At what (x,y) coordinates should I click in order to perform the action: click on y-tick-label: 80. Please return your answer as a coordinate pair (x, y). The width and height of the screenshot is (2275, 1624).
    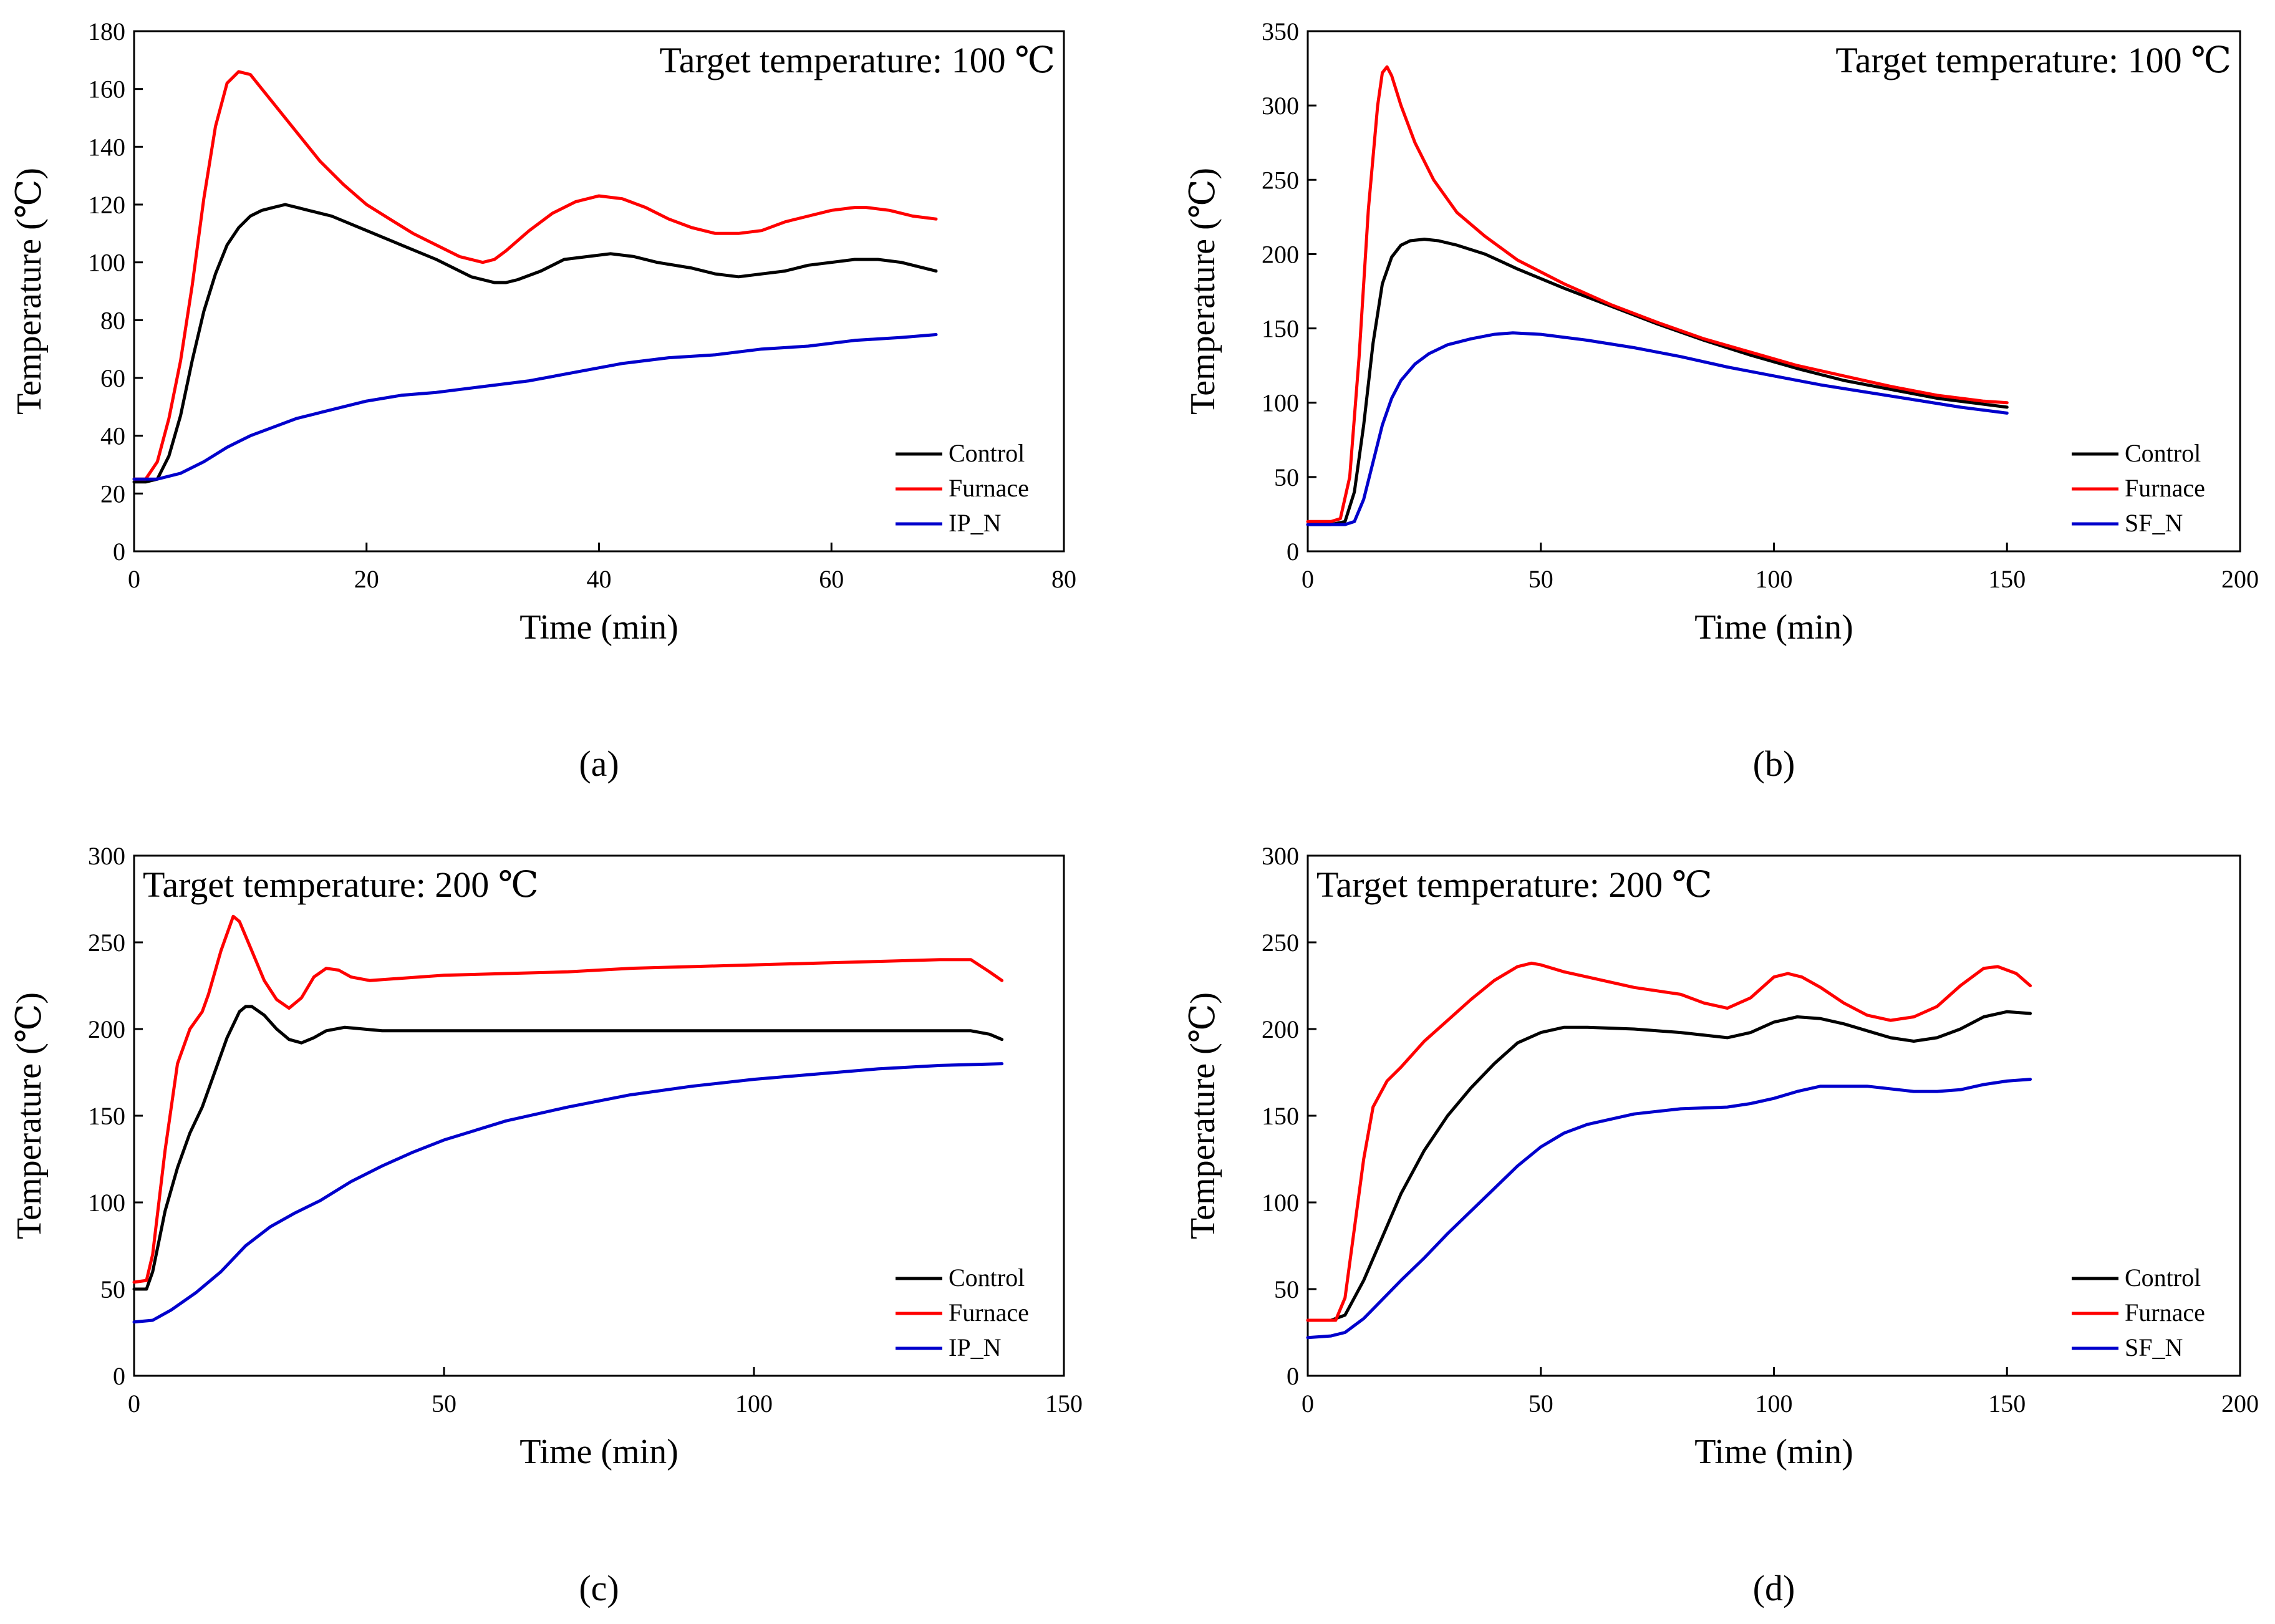
    Looking at the image, I should click on (112, 320).